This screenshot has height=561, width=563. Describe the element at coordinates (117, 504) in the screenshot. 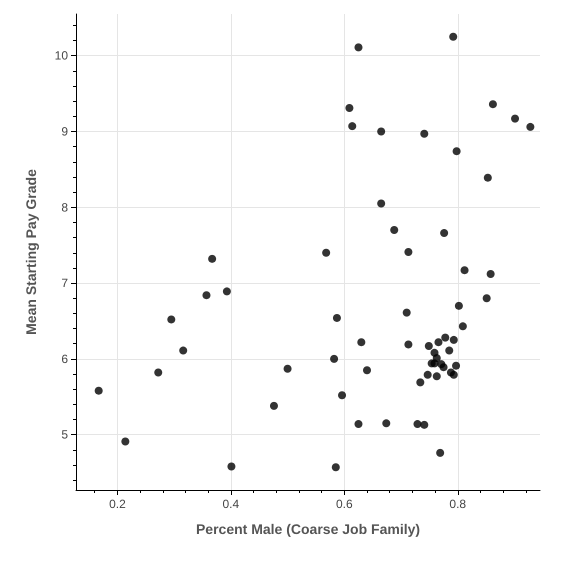

I see `x-tick-label: 0.2` at that location.